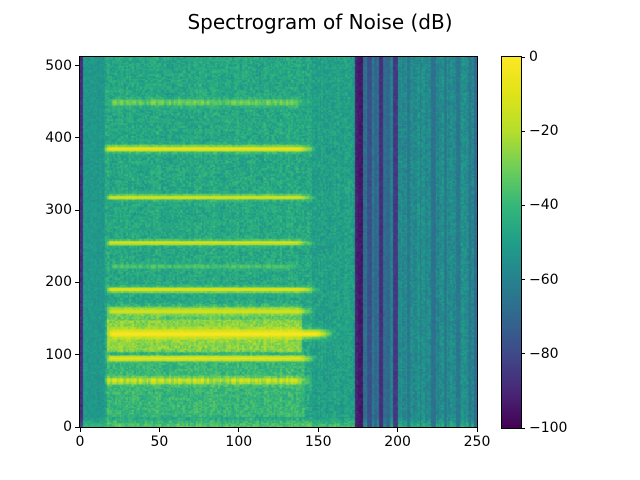 This screenshot has width=640, height=480. I want to click on colorbar, so click(511, 242).